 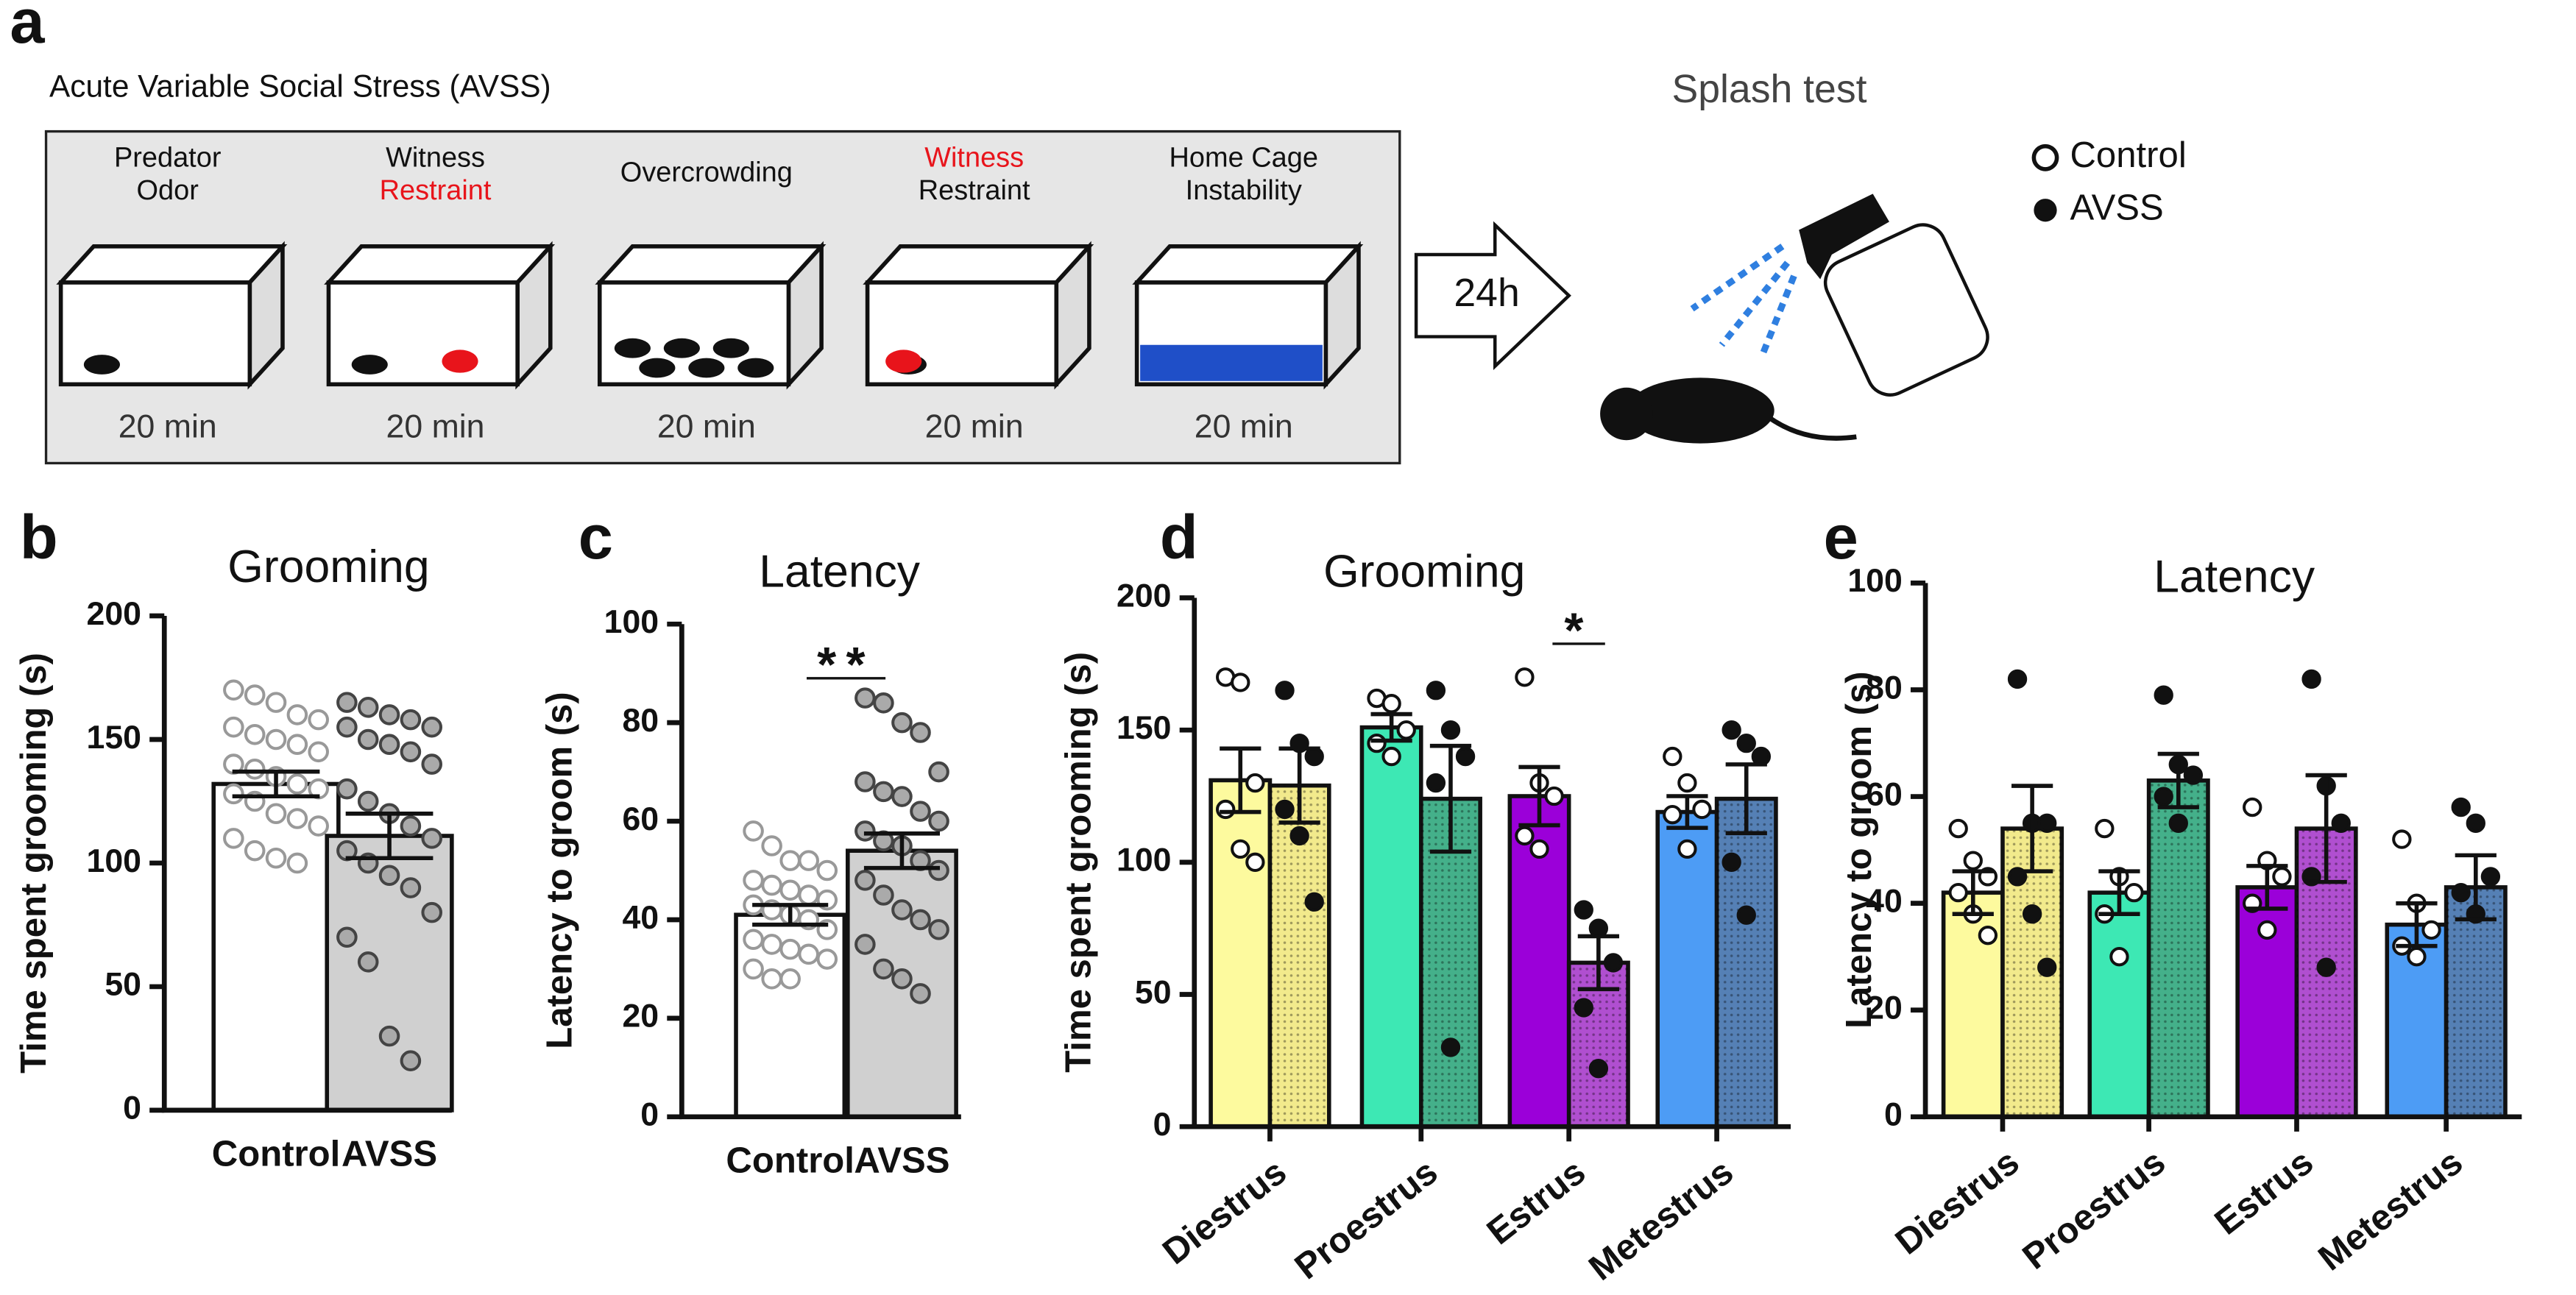 What do you see at coordinates (1244, 158) in the screenshot?
I see `stage-label: Home Cage` at bounding box center [1244, 158].